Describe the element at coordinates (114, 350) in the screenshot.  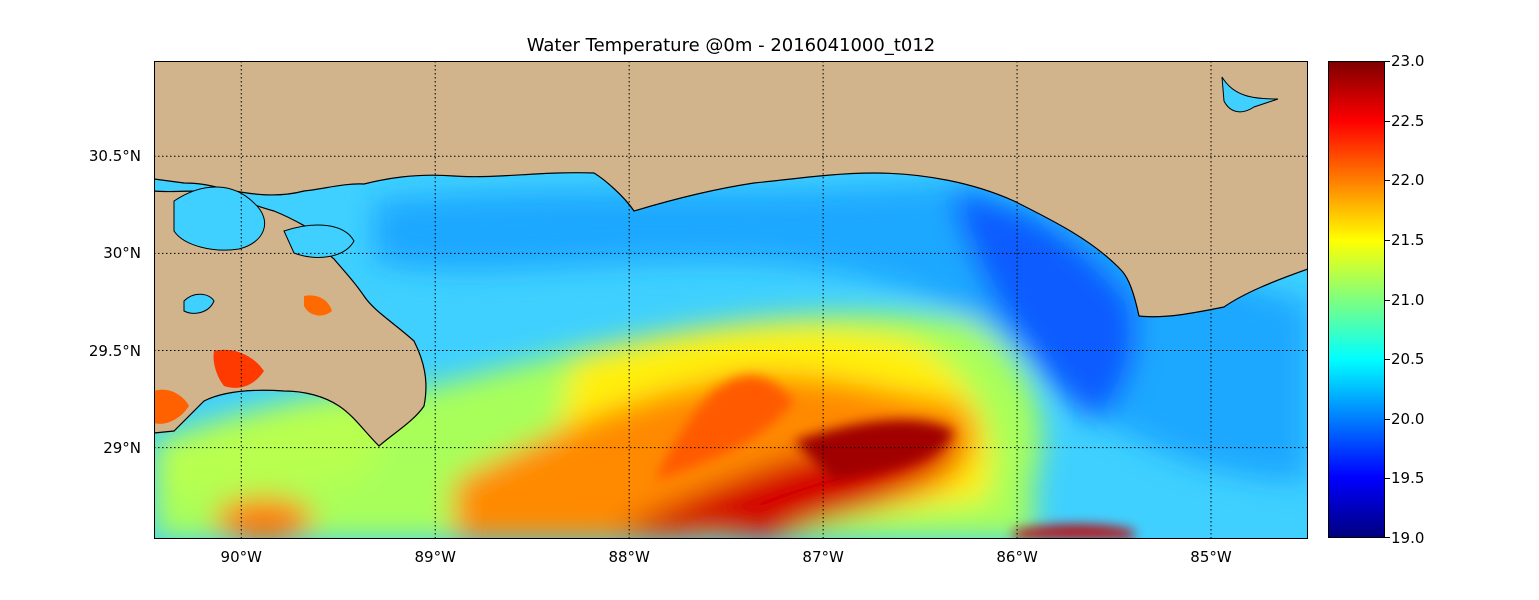
I see `lat-tick-label: 29.5°N` at that location.